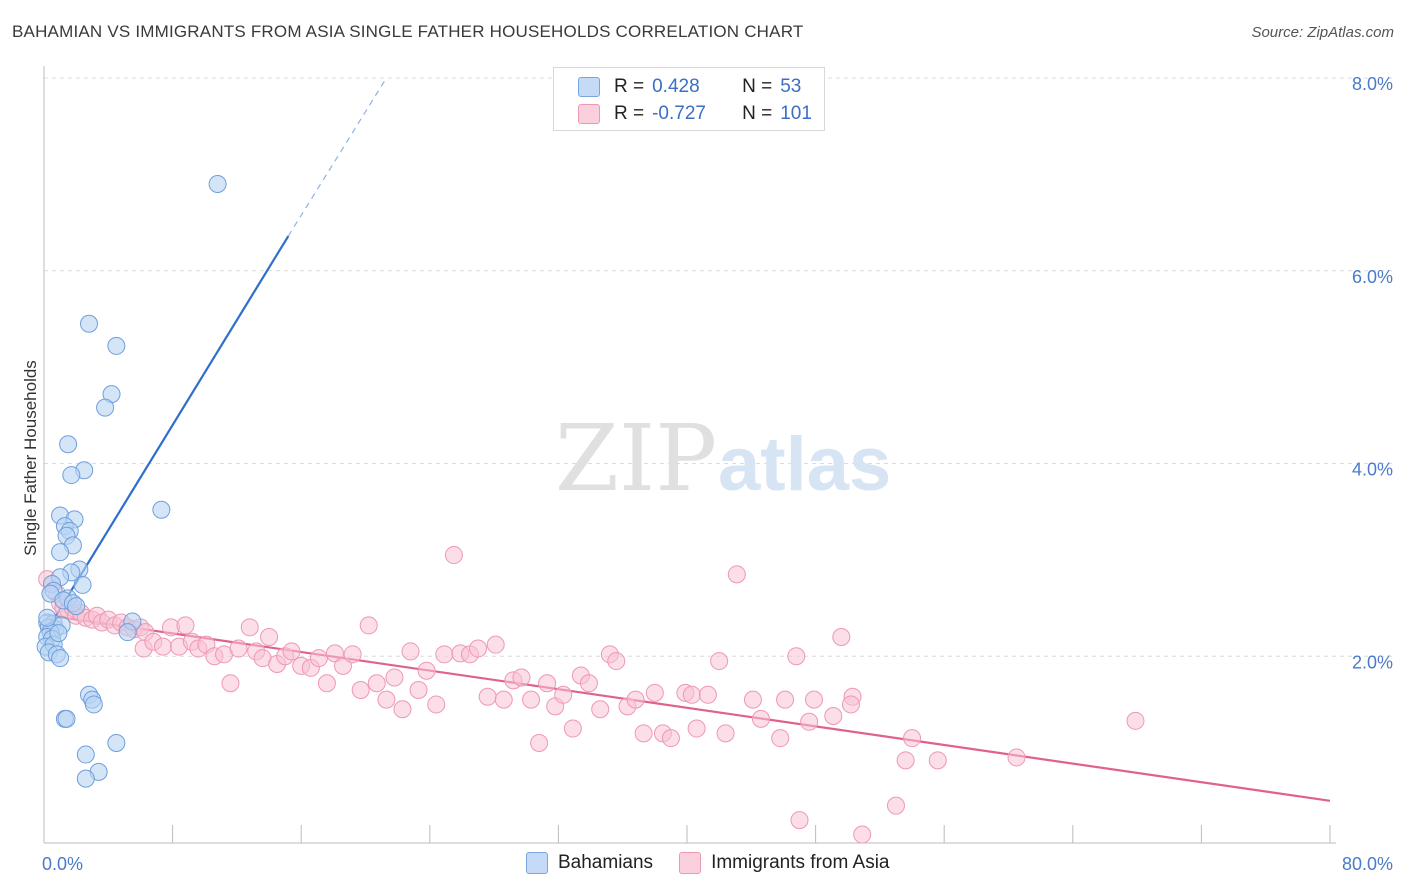  I want to click on legend-row-bahamians: R = 0.428 N = 53, so click(689, 87).